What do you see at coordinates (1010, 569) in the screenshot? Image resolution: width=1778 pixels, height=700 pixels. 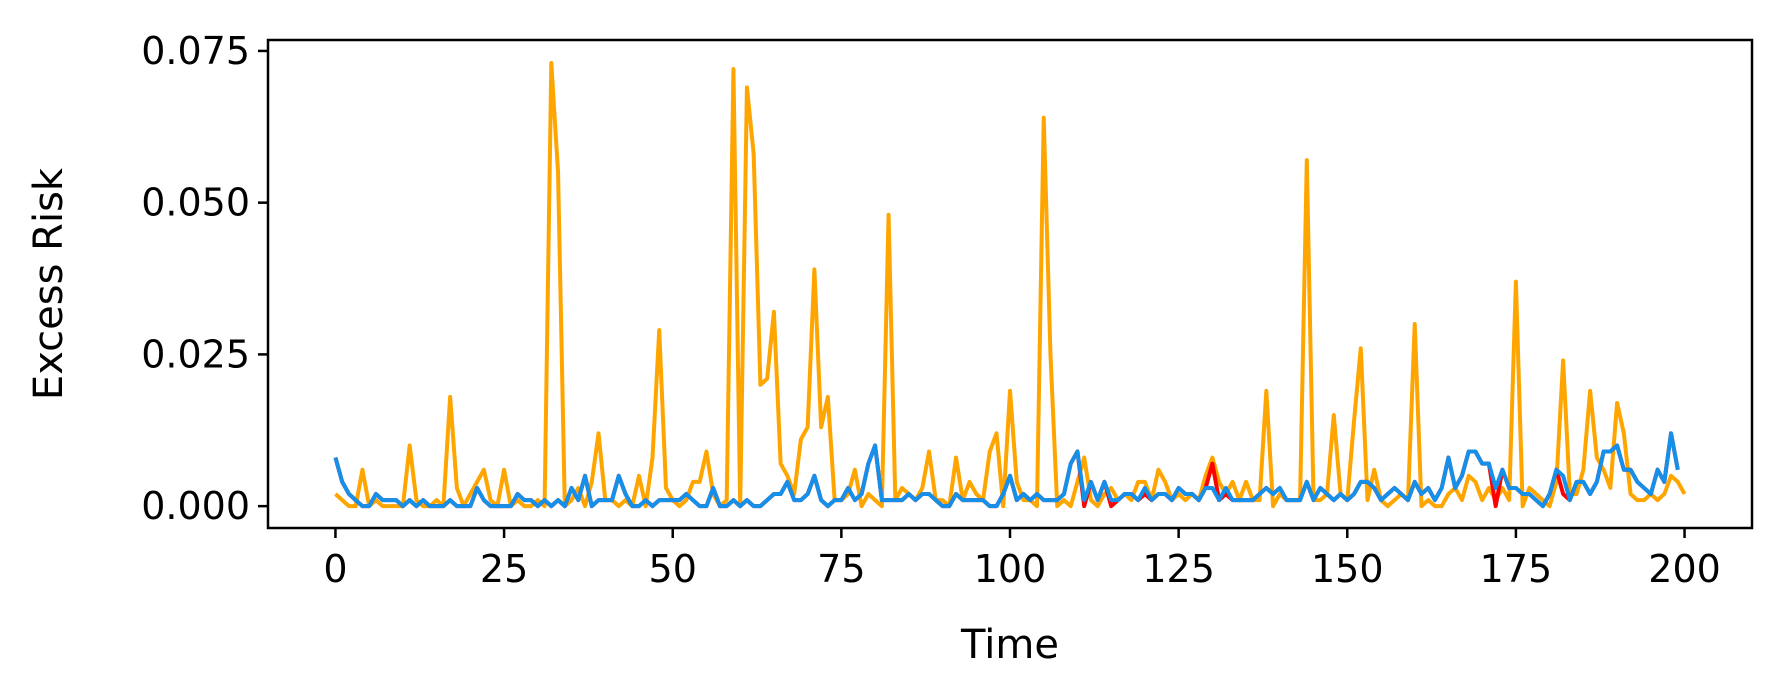 I see `x-tick-label: 100` at bounding box center [1010, 569].